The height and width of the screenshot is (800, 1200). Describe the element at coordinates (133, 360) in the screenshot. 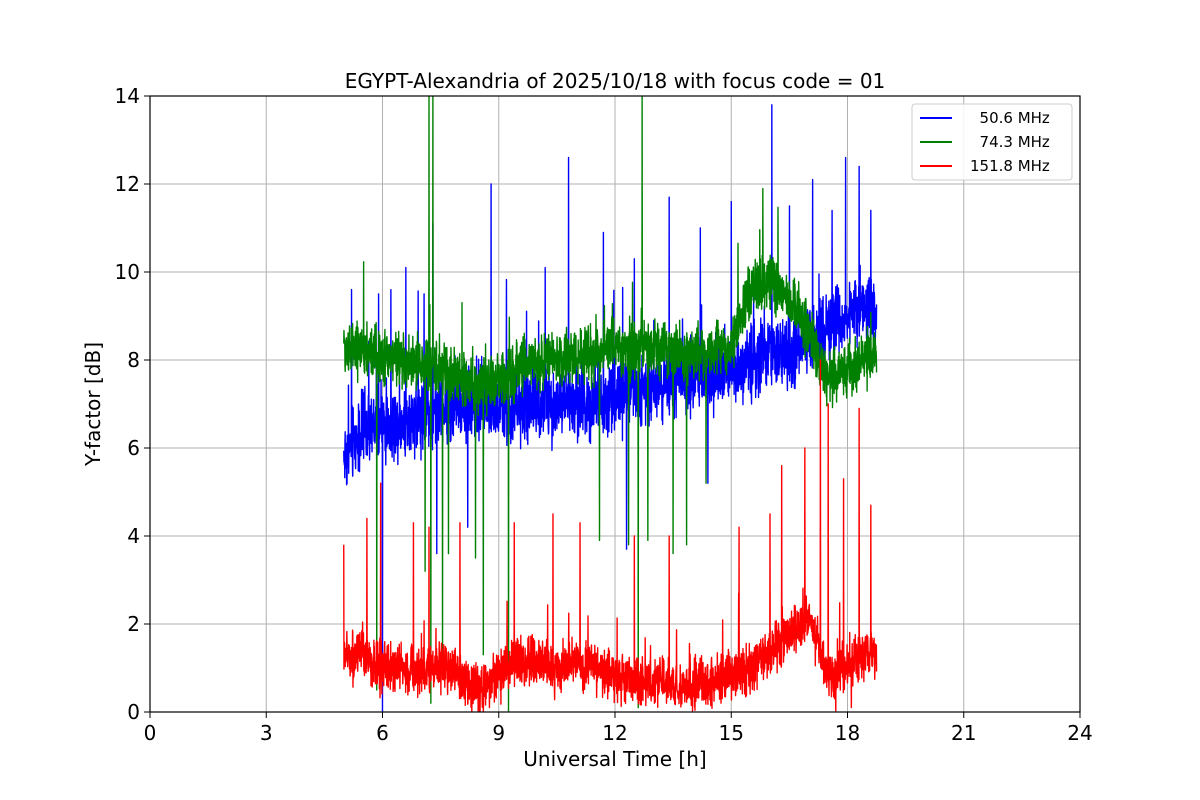

I see `y-tick-label: 8` at that location.